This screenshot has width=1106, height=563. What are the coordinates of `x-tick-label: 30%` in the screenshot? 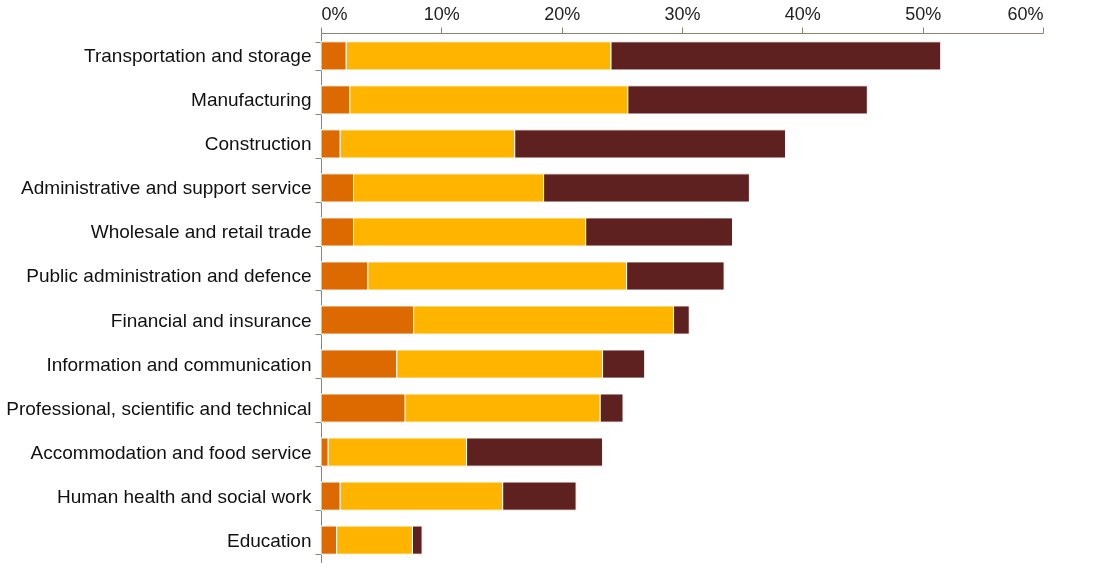 It's located at (682, 13).